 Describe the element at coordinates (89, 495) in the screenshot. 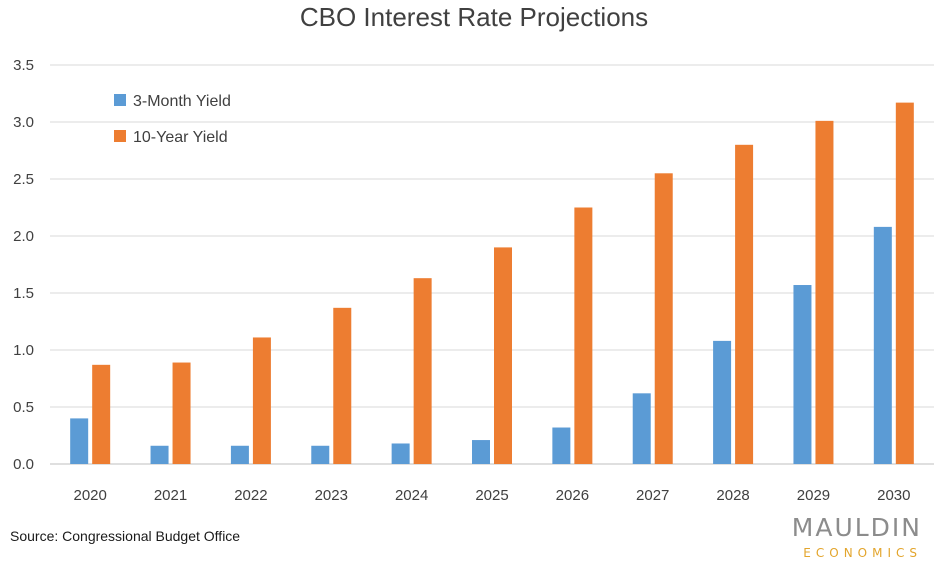

I see `x-tick-label: 2020` at that location.